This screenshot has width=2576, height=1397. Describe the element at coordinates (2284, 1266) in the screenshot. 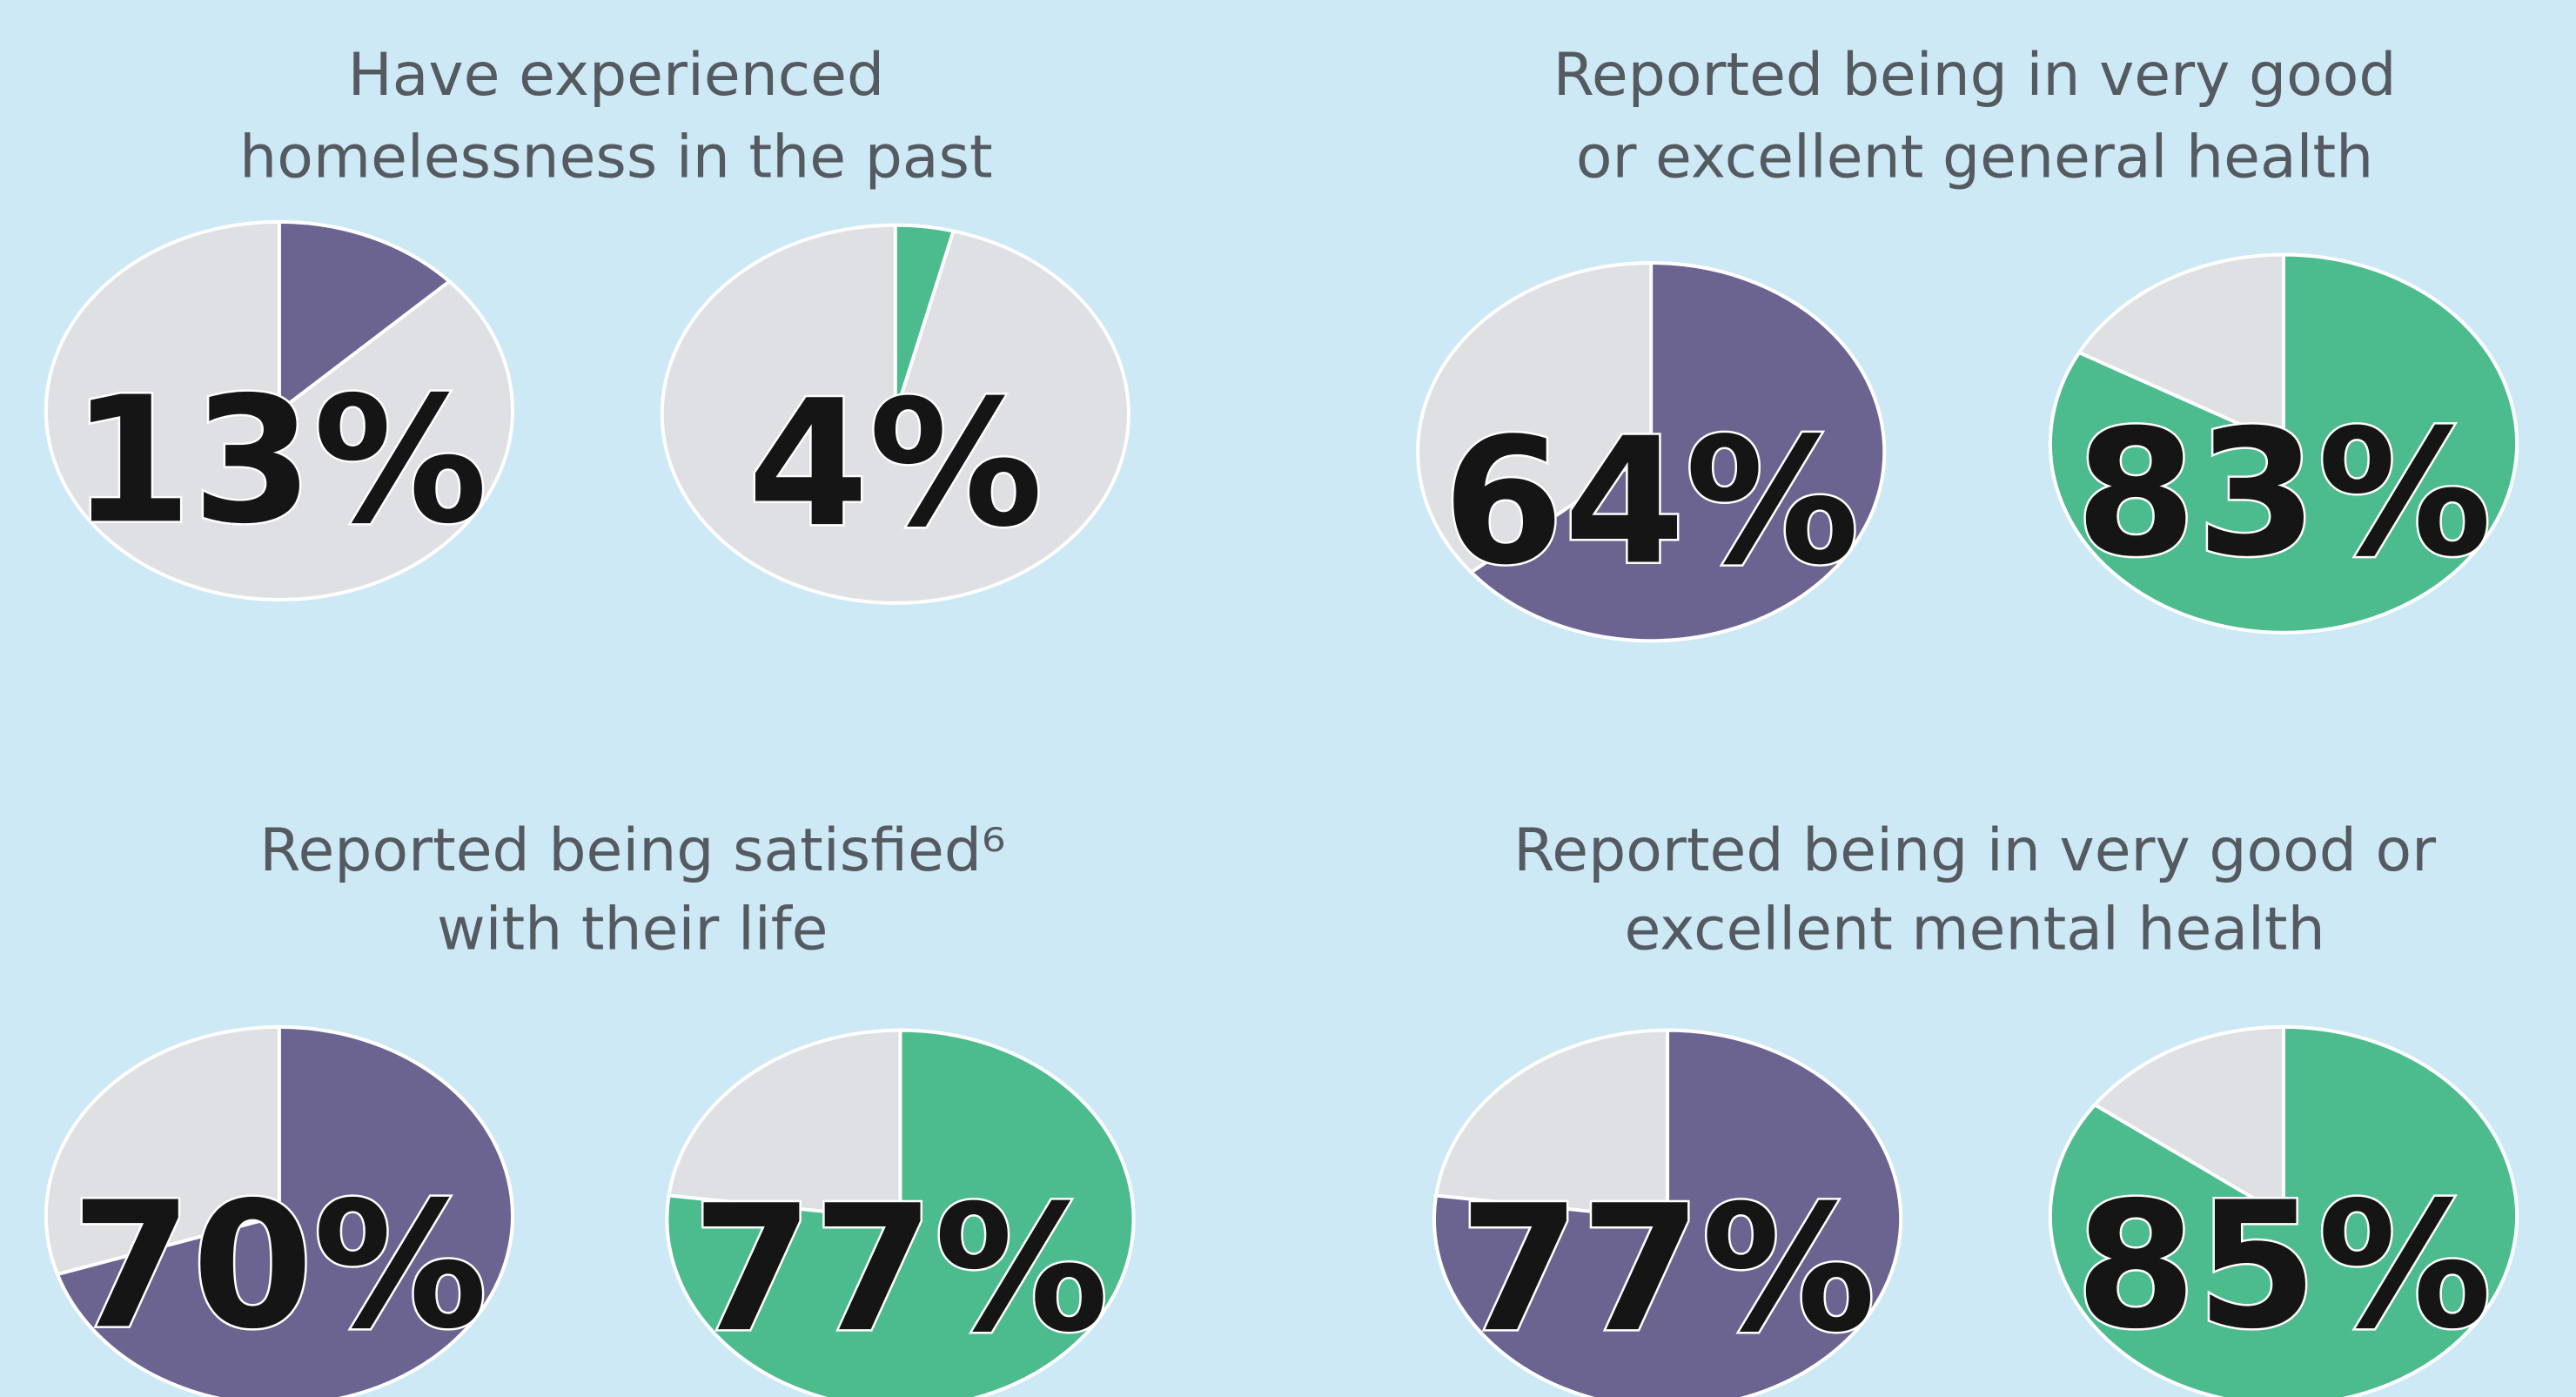

I see `value-label: 85%` at that location.